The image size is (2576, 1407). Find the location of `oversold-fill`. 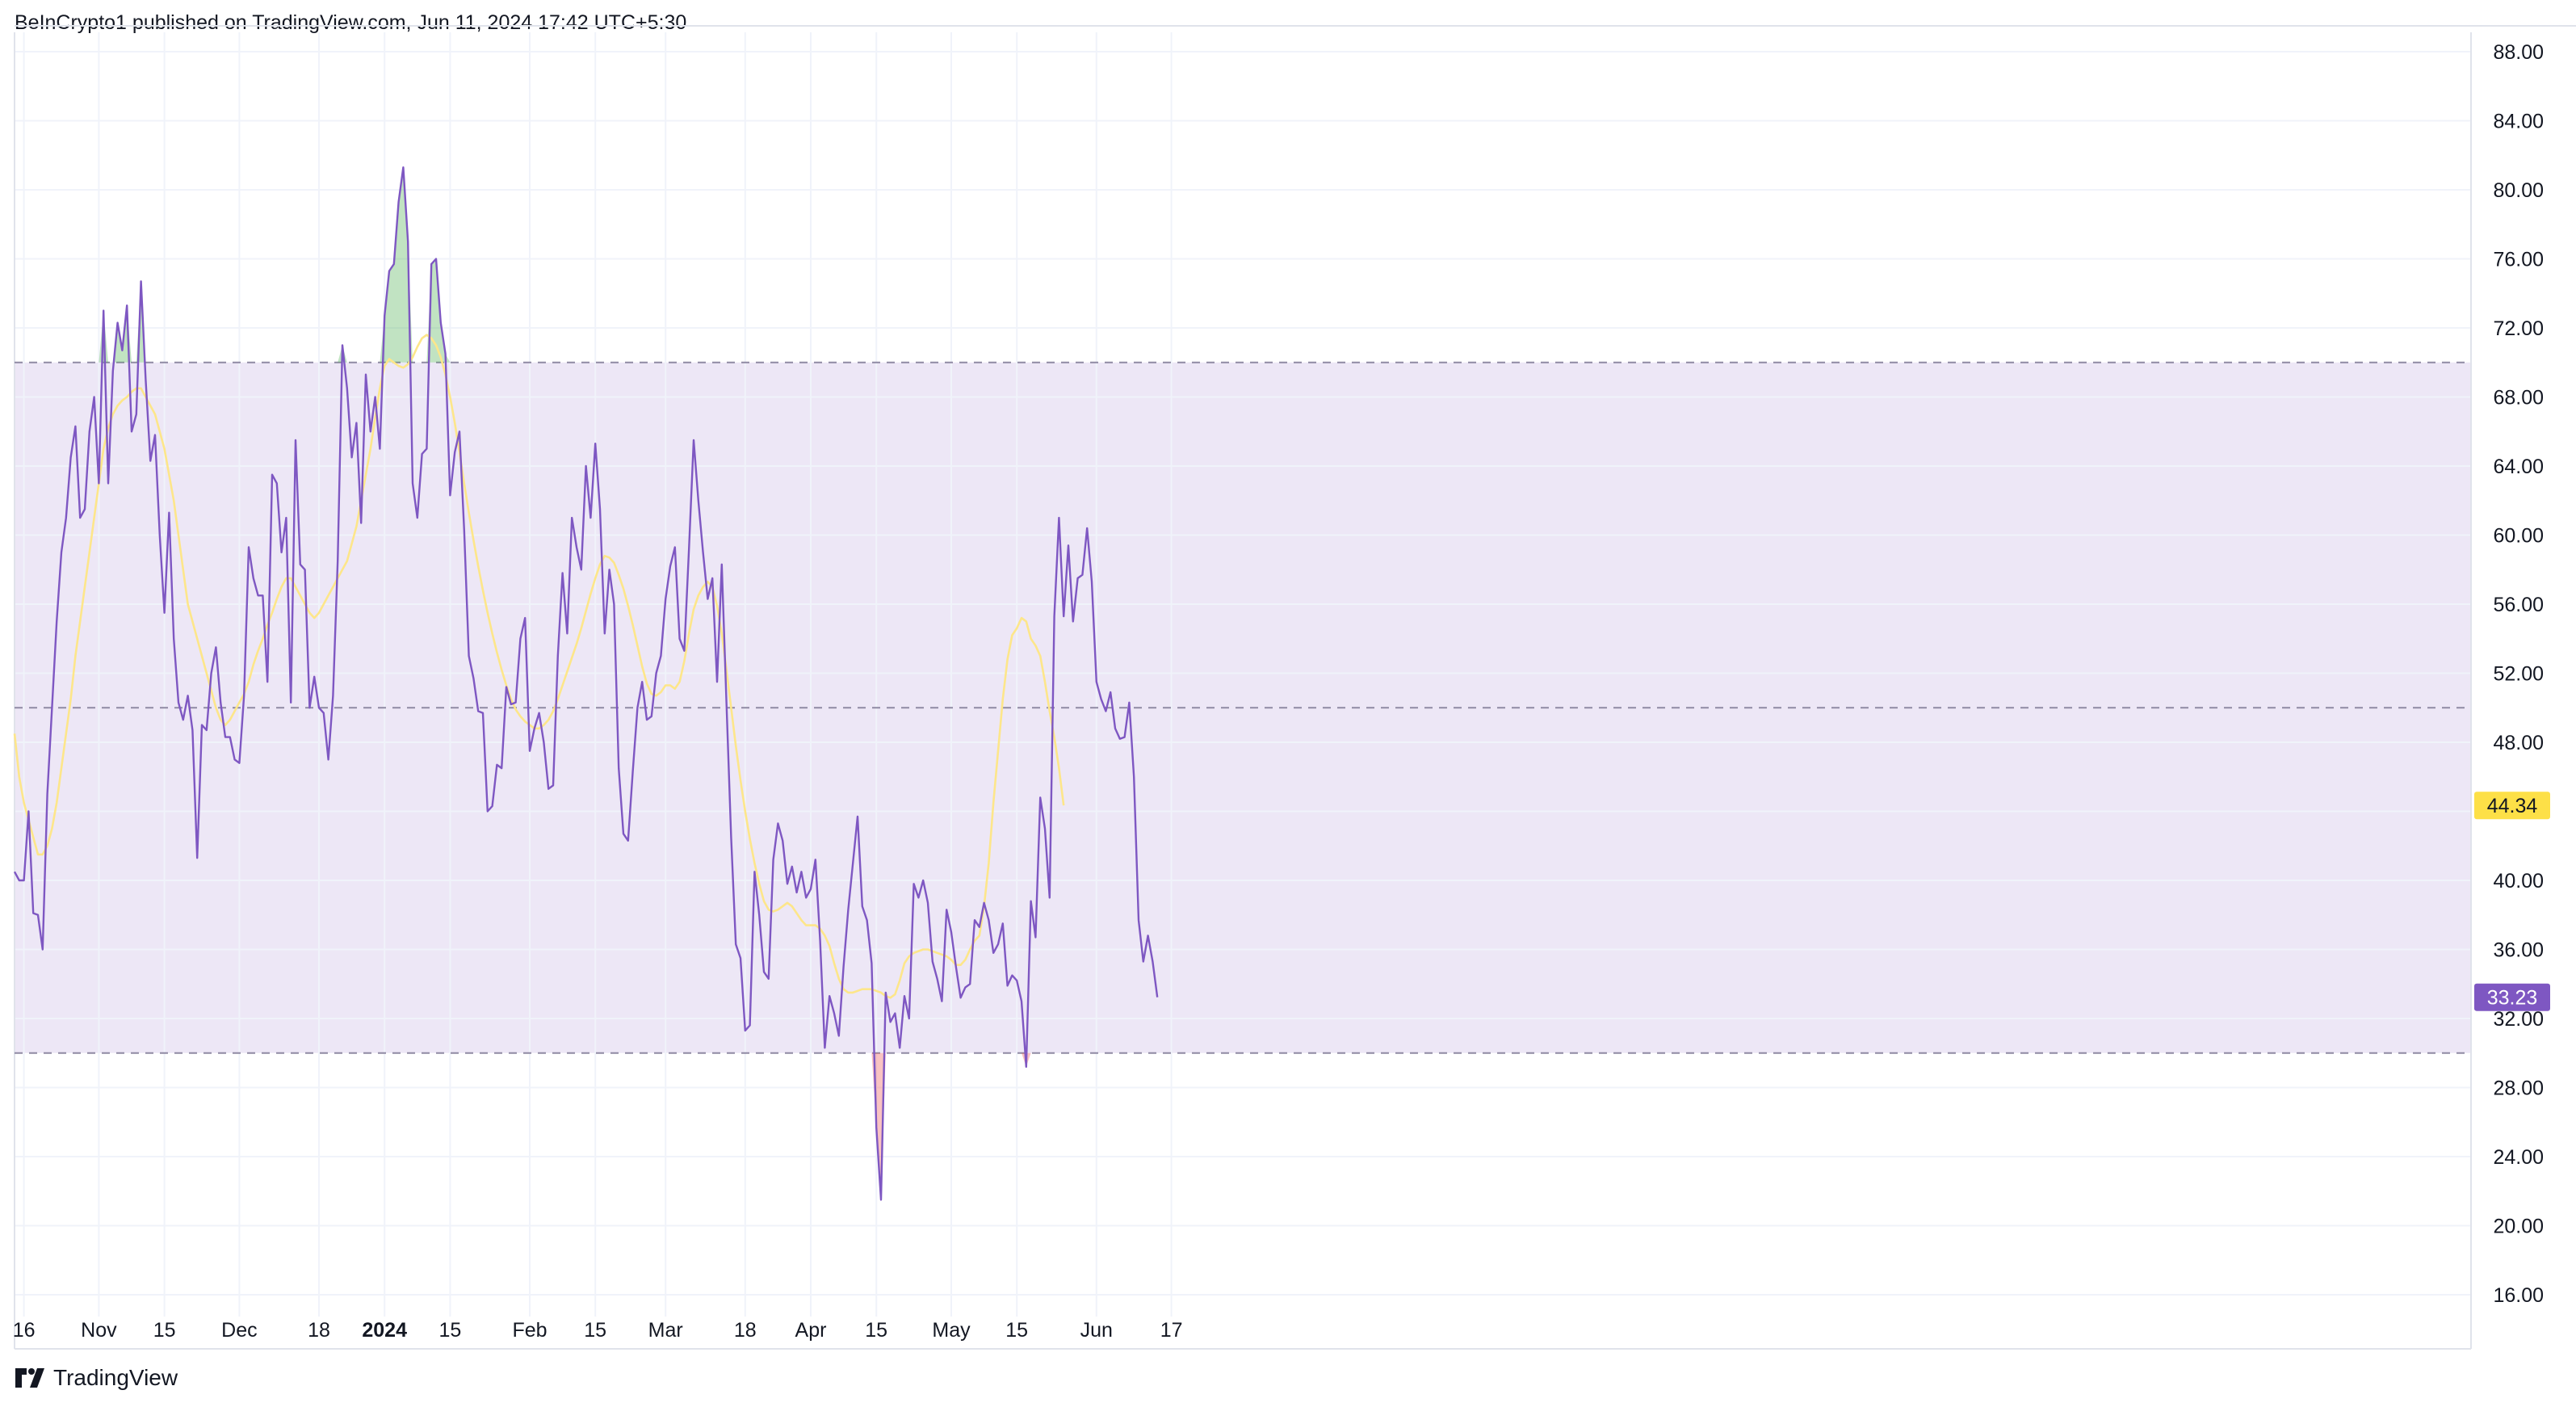

oversold-fill is located at coordinates (586, 1126).